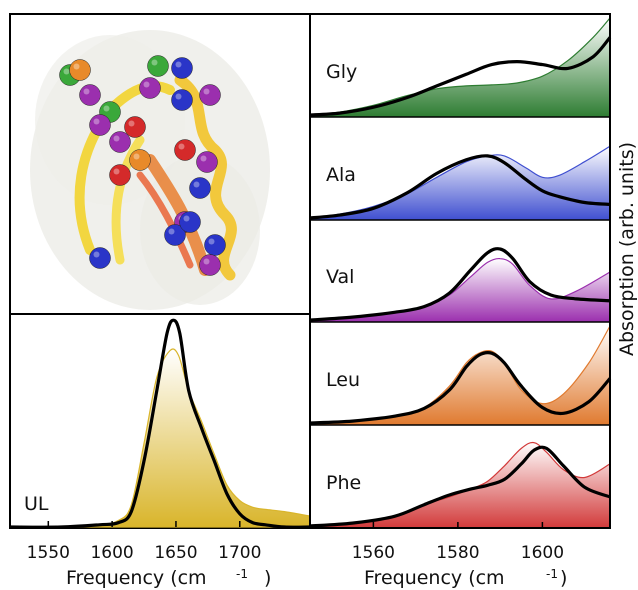 The height and width of the screenshot is (590, 638). I want to click on residue-panel-gly: Gly, so click(460, 67).